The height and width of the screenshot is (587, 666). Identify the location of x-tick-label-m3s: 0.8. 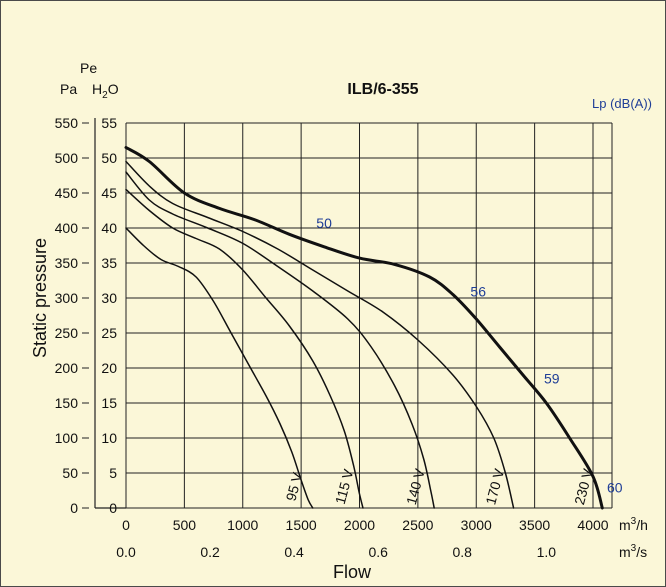
(463, 552).